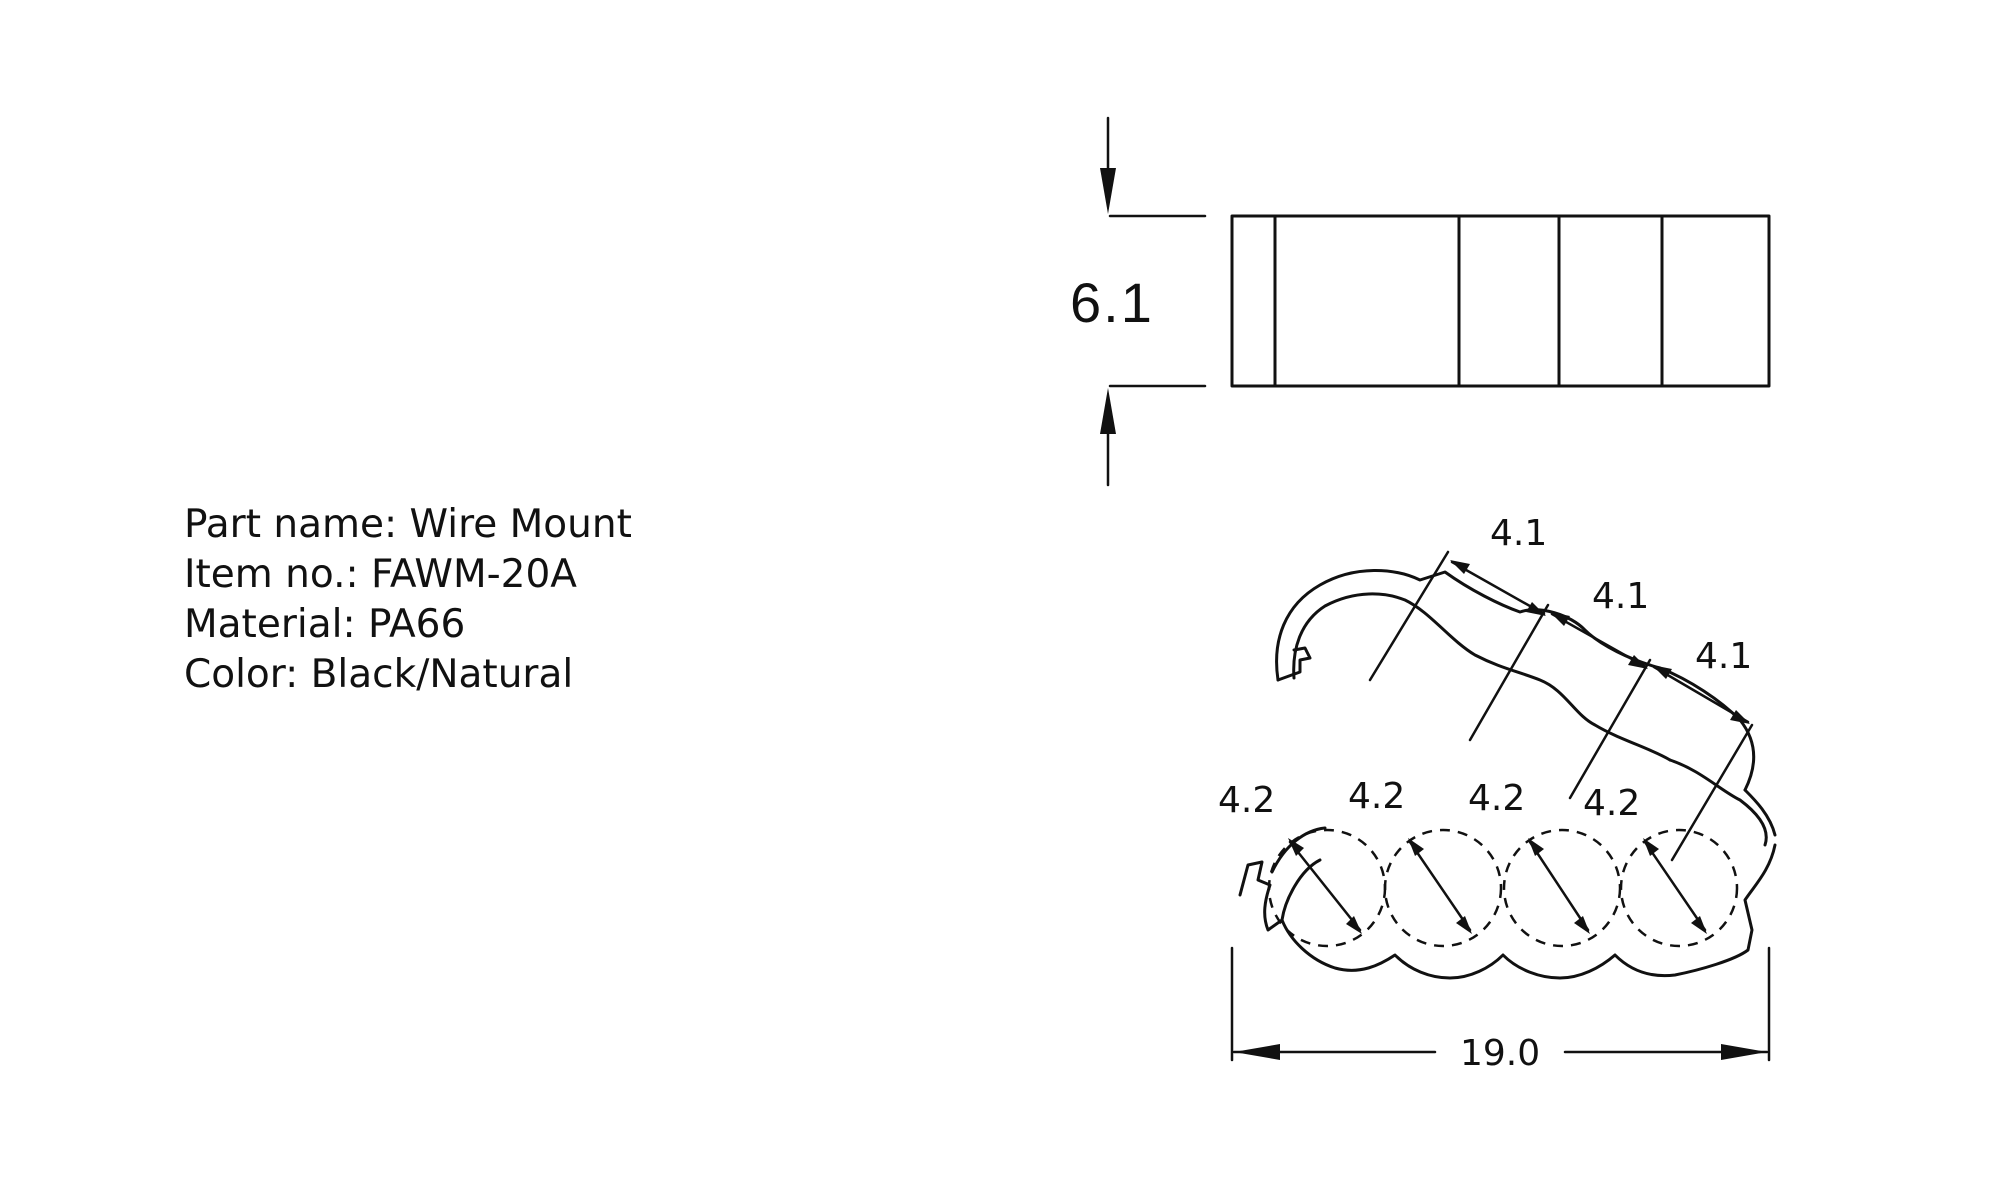  What do you see at coordinates (1500, 1010) in the screenshot?
I see `width-dimension: 19.0` at bounding box center [1500, 1010].